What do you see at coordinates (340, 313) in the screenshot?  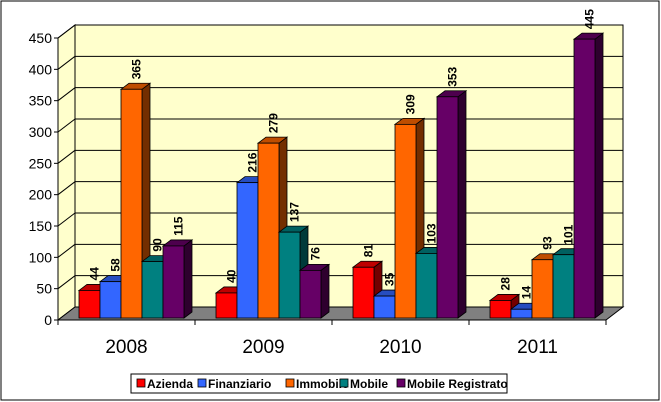 I see `floor` at bounding box center [340, 313].